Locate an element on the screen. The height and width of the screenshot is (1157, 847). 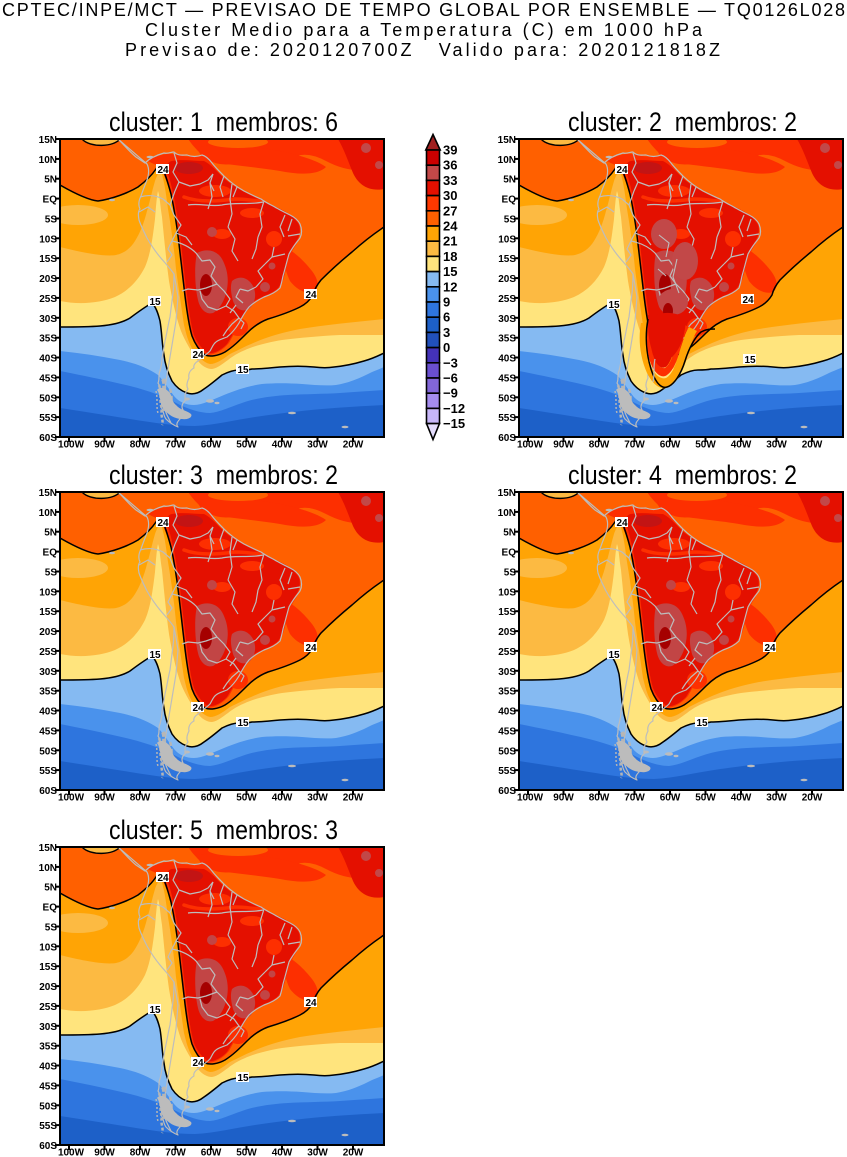
svg-text:Previsao de: 2020120700Z Val: Previsao de: 2020120700Z Valido para is located at coordinates (422, 50).